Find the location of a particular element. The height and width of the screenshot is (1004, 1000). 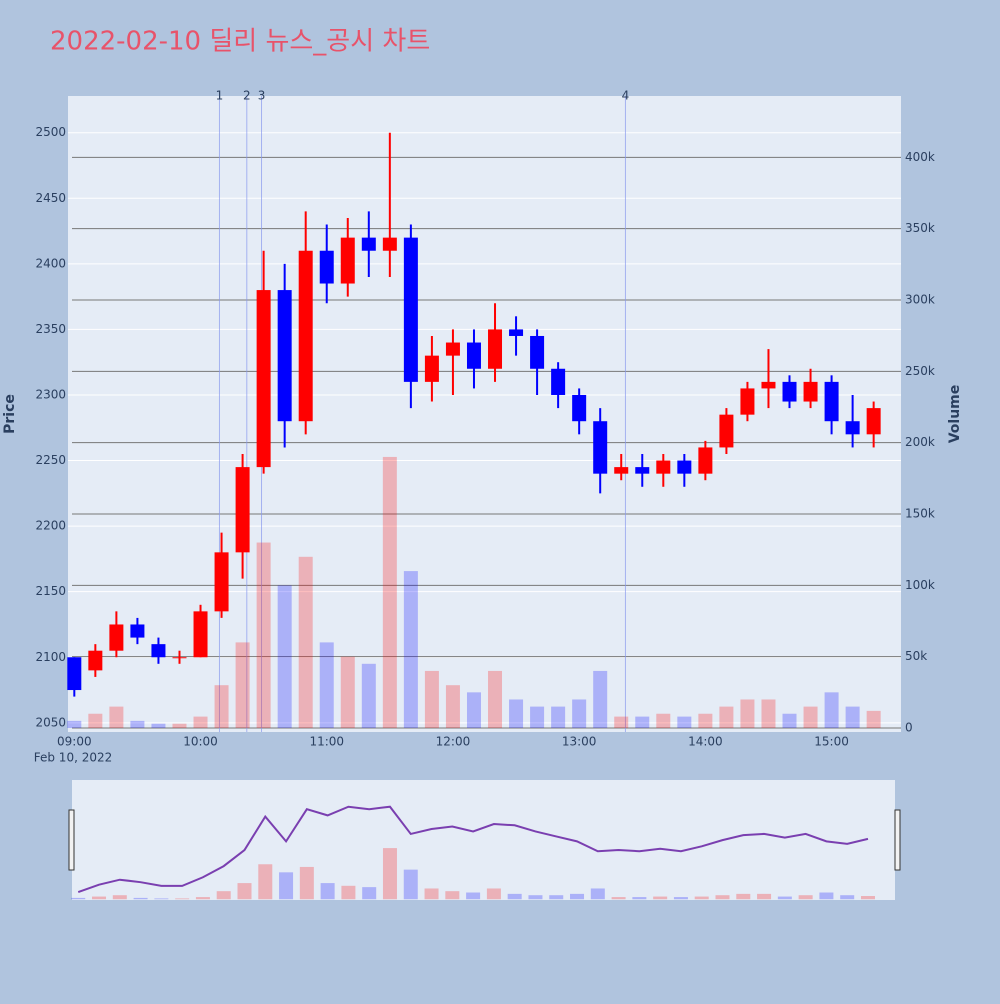

y2-tick-label: 400k is located at coordinates (920, 157).